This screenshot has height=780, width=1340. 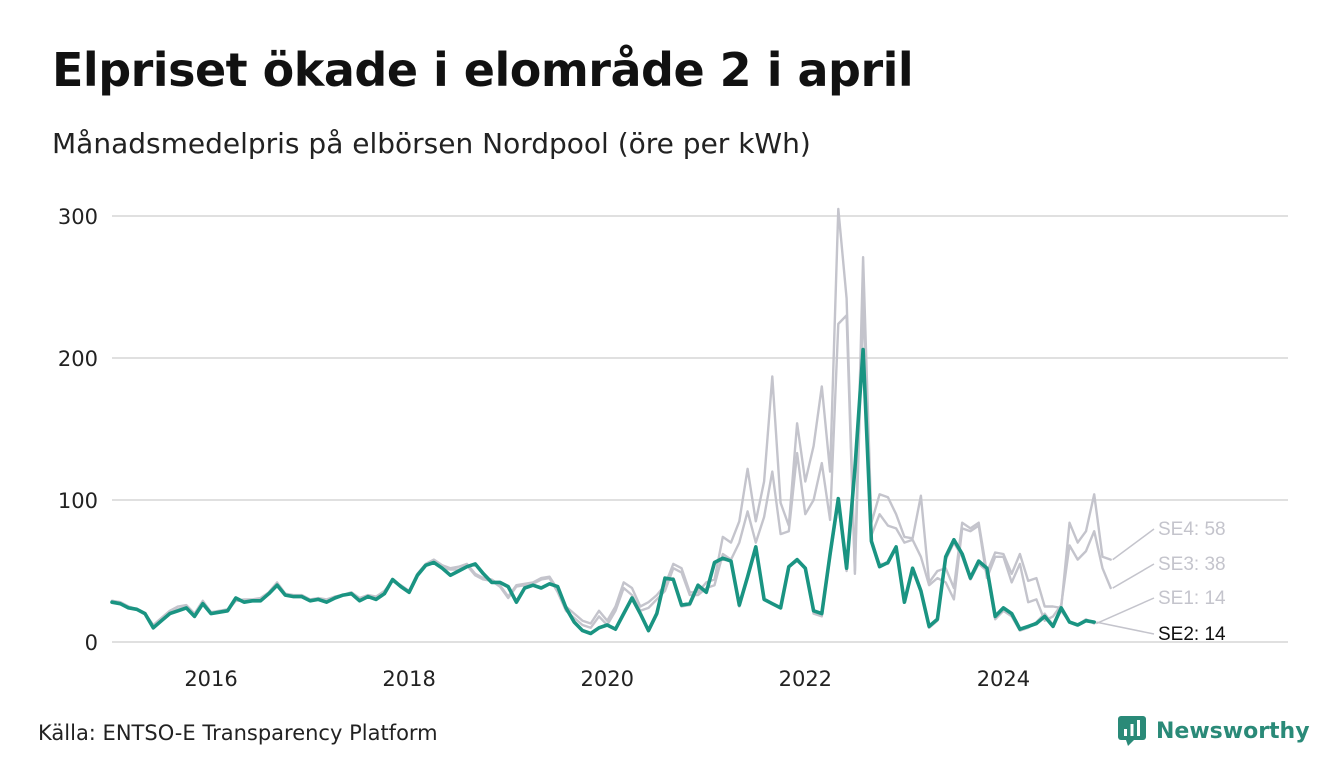 What do you see at coordinates (805, 679) in the screenshot?
I see `x-tick-label: 2022` at bounding box center [805, 679].